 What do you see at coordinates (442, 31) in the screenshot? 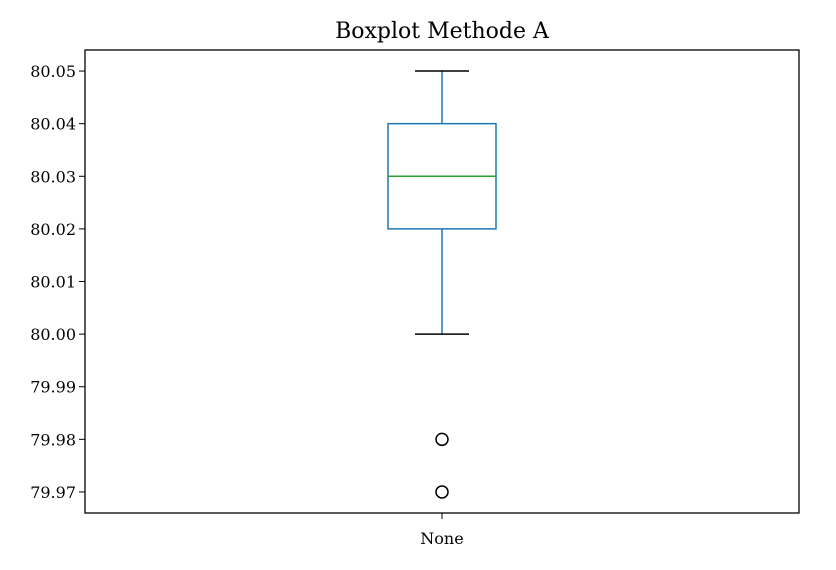
I see `chart-title: Boxplot Methode A` at bounding box center [442, 31].